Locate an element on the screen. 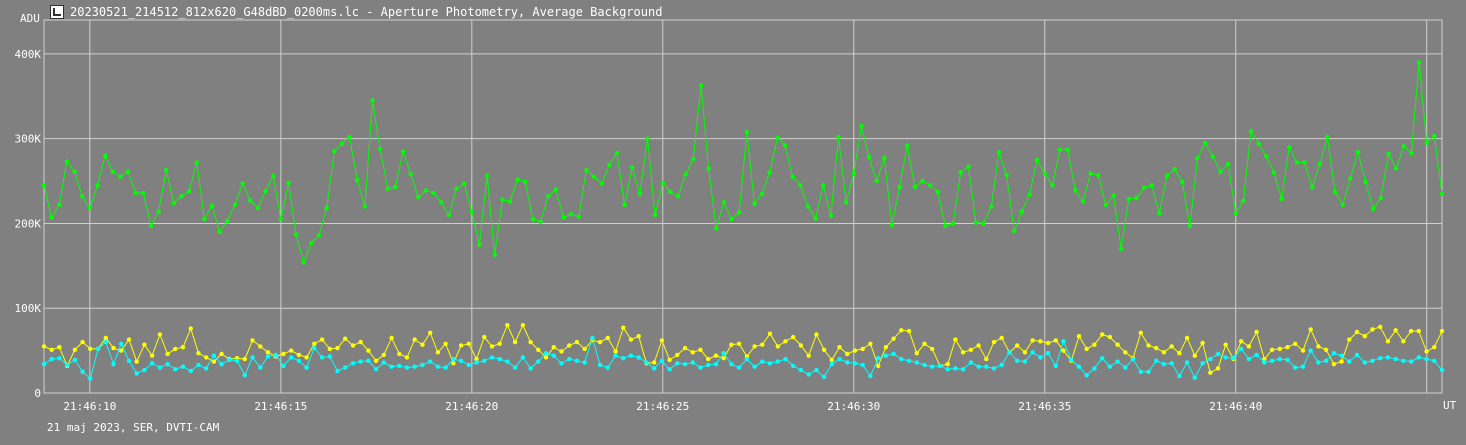 Image resolution: width=1466 pixels, height=445 pixels. photometry-app-icon is located at coordinates (57, 12).